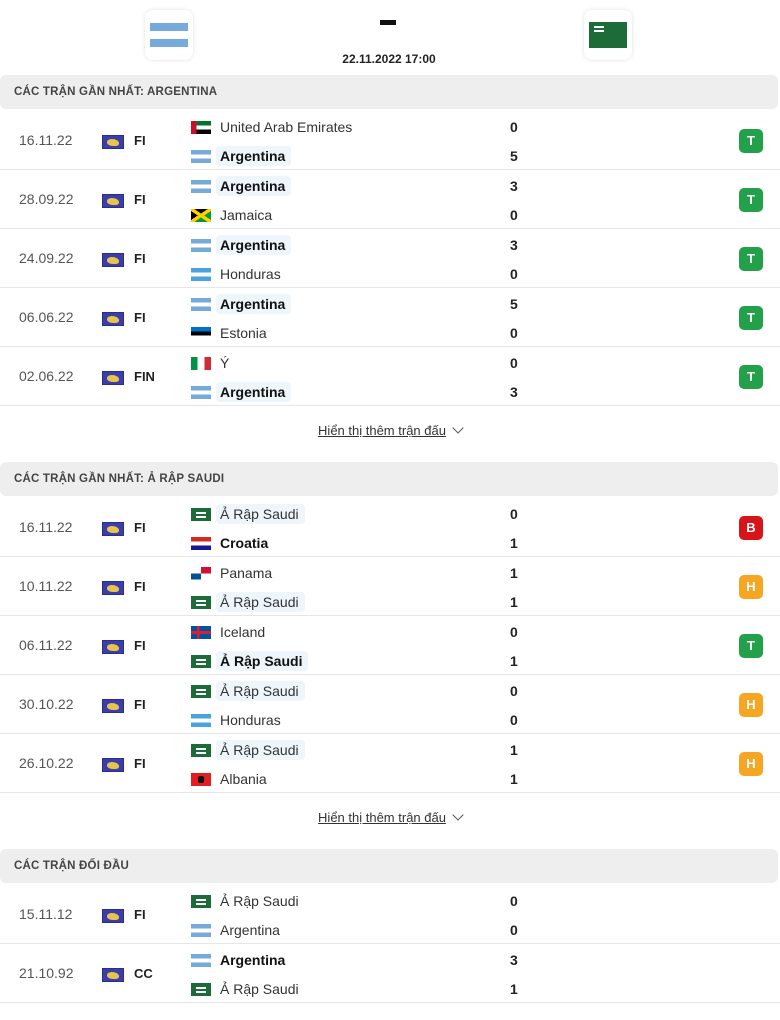 Image resolution: width=780 pixels, height=1020 pixels. I want to click on match-row: 02.06.22 FIN Ý 0 Argentina 3 T, so click(390, 376).